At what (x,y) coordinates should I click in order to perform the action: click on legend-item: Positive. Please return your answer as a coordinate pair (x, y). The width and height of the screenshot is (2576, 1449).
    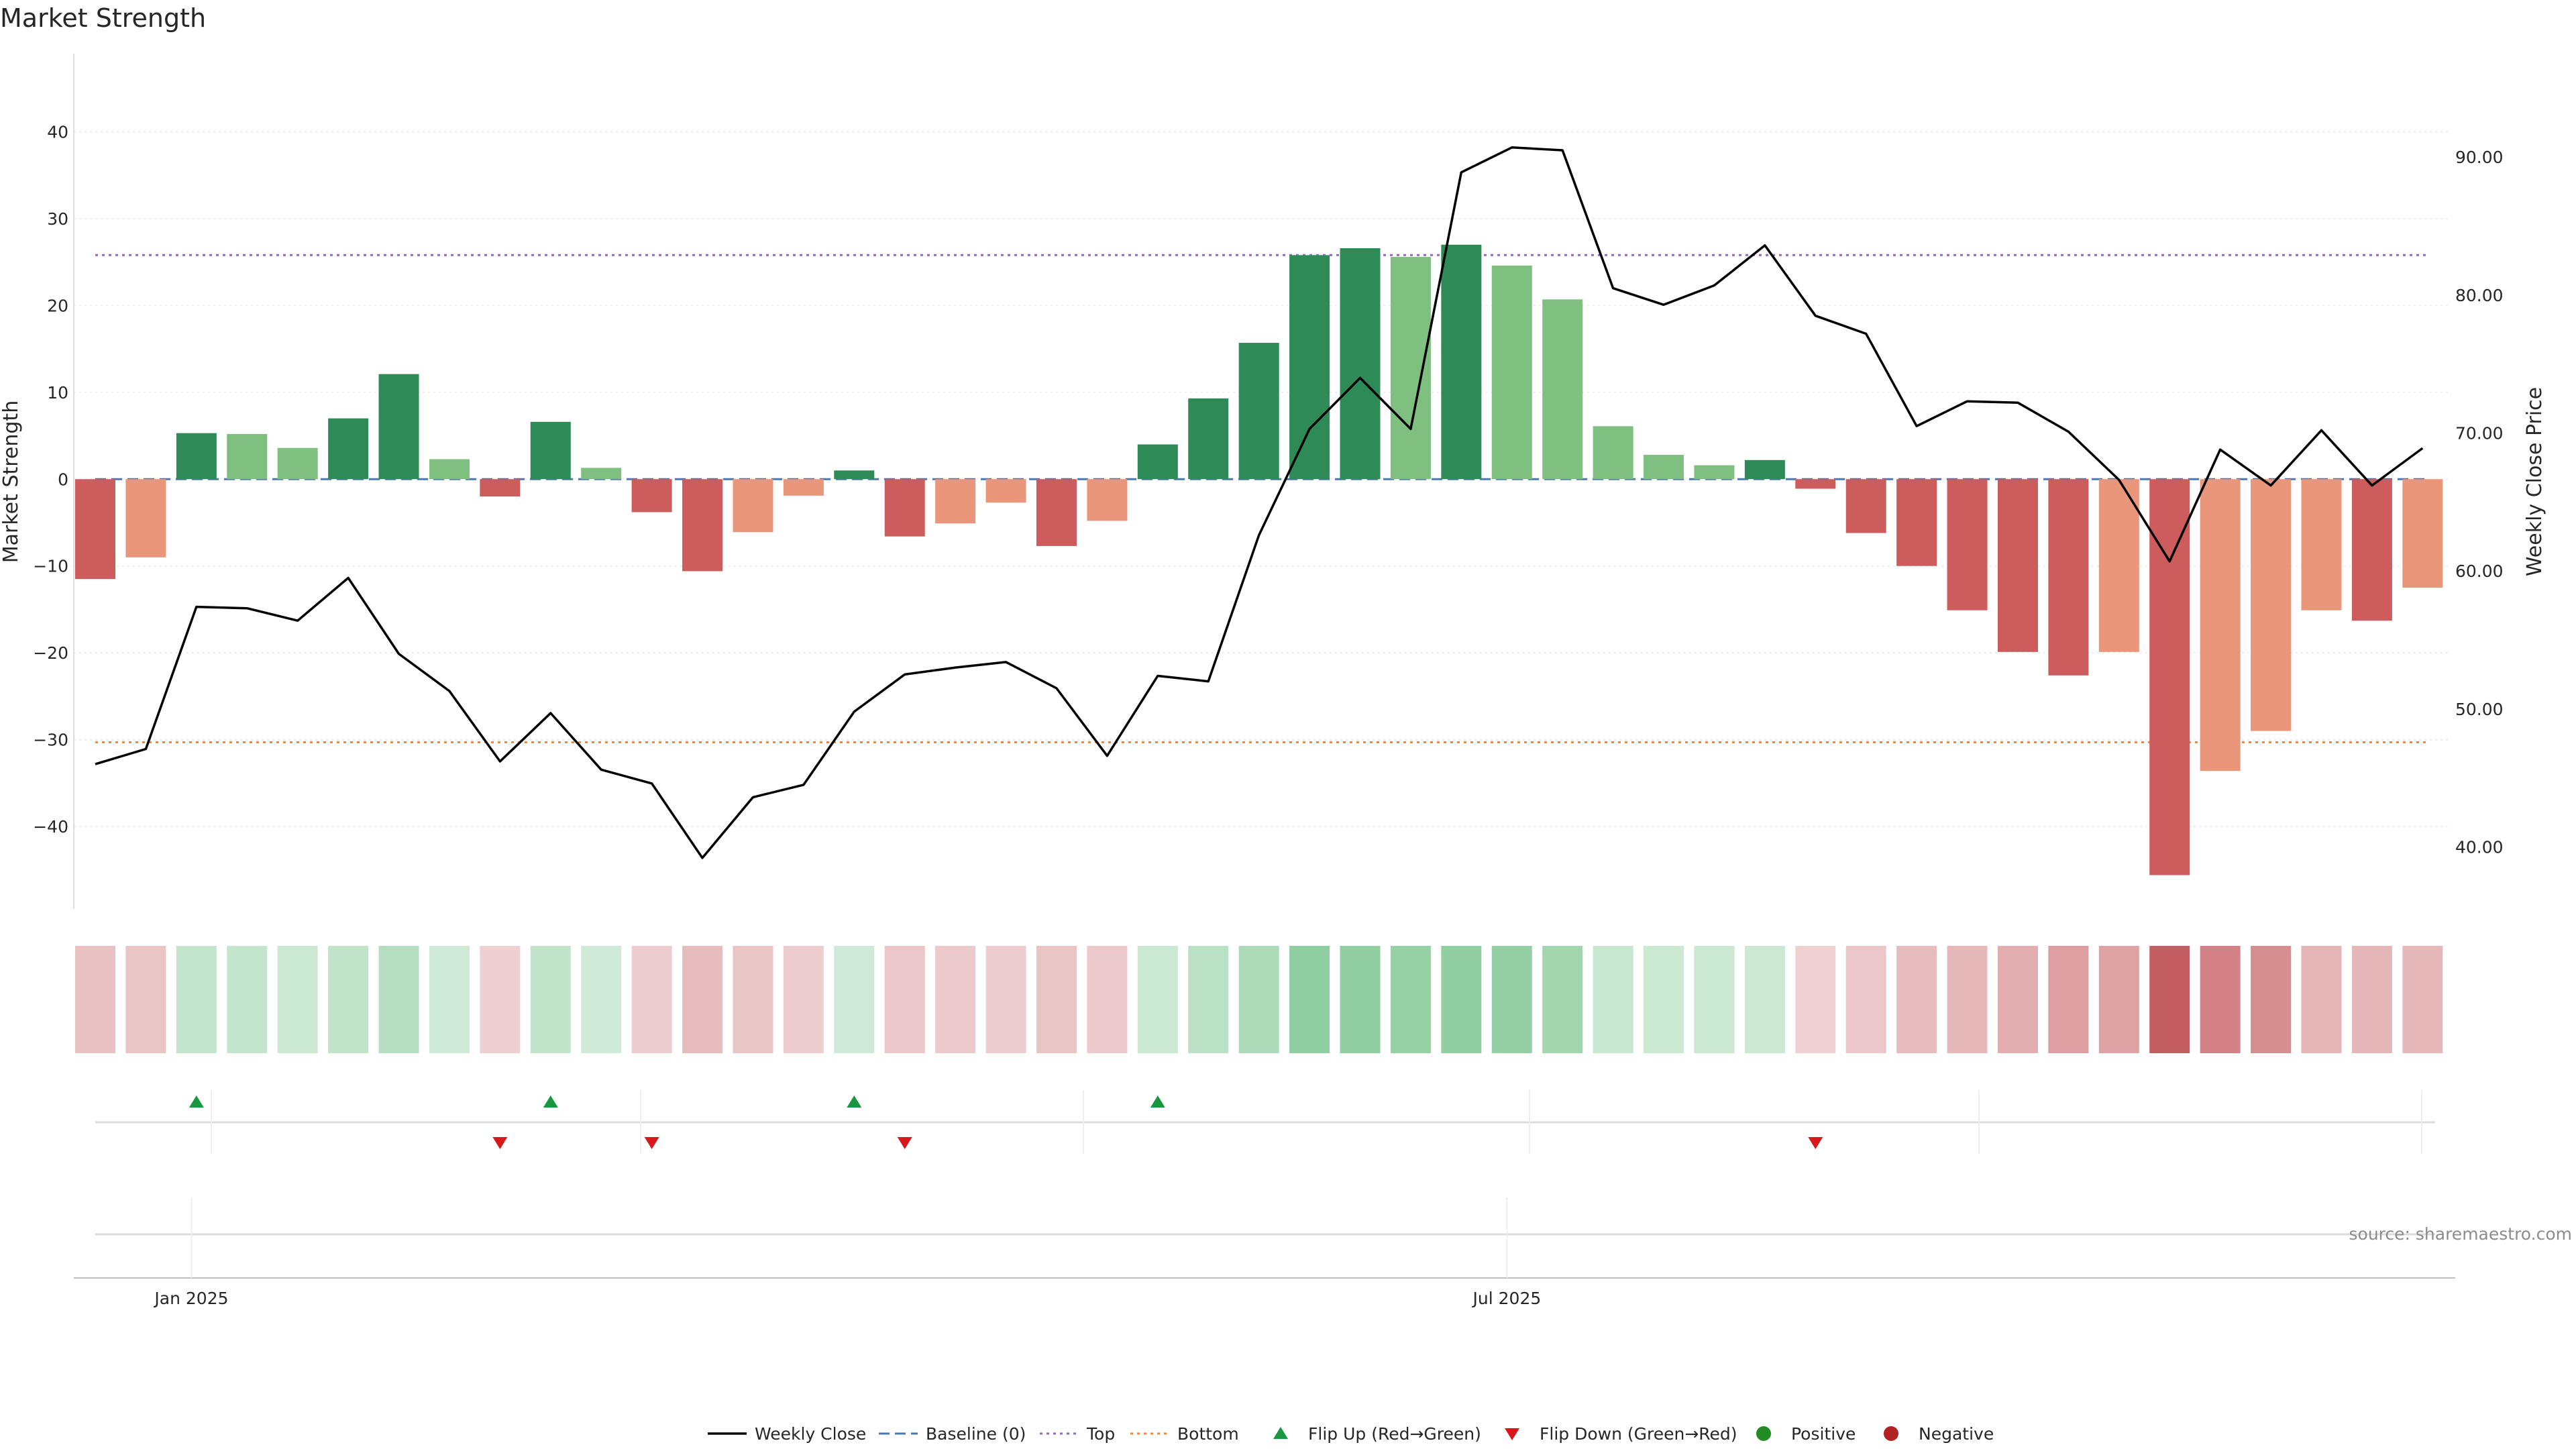
    Looking at the image, I should click on (1806, 1434).